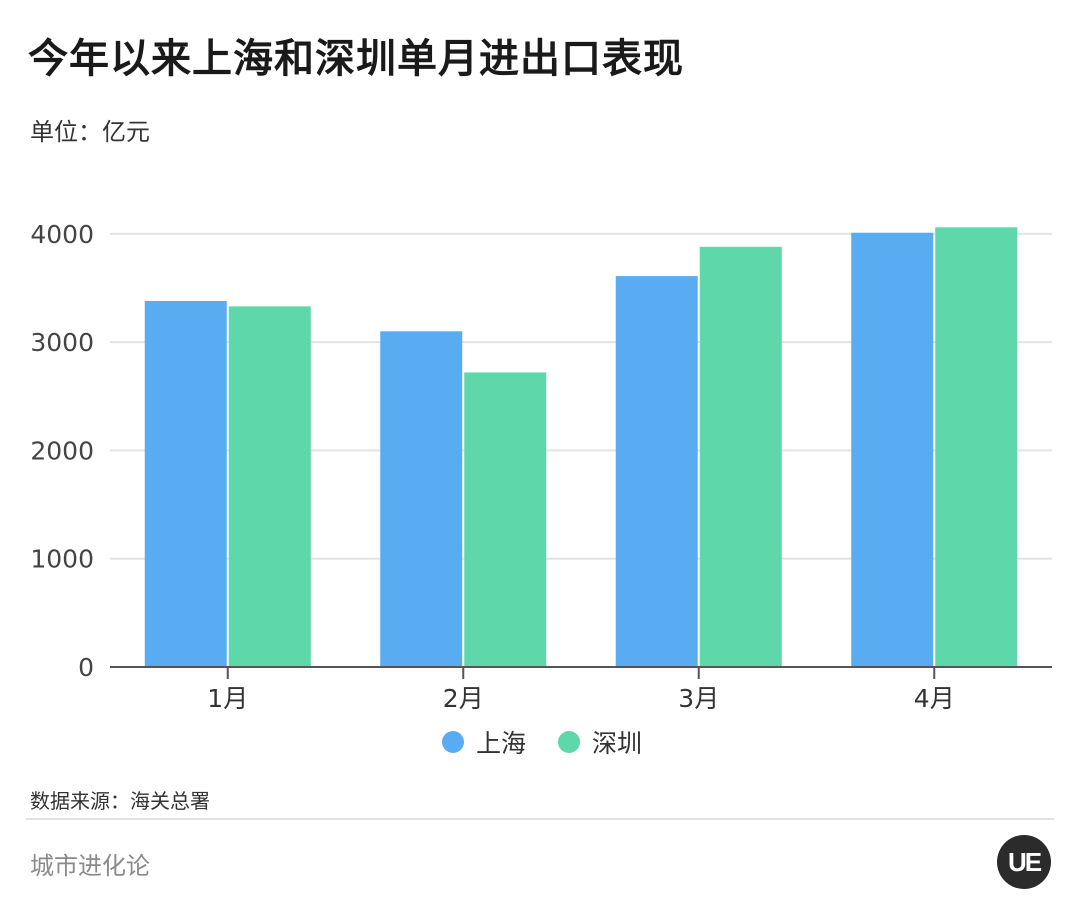 Image resolution: width=1080 pixels, height=918 pixels. What do you see at coordinates (62, 234) in the screenshot?
I see `y-tick-label: 4000` at bounding box center [62, 234].